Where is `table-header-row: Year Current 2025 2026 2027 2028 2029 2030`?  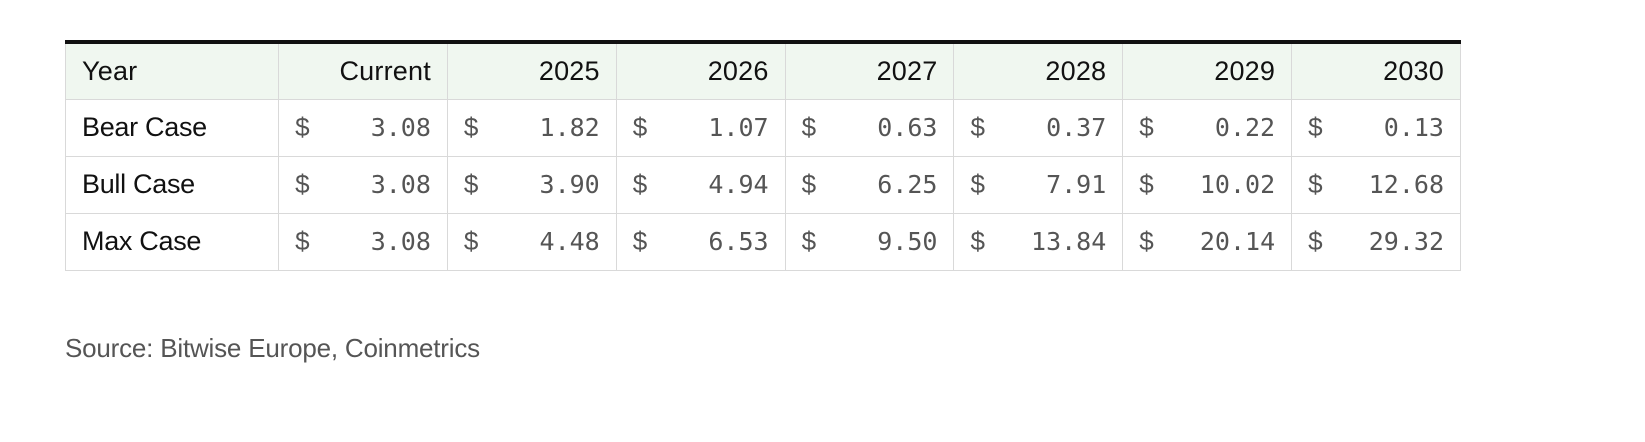
table-header-row: Year Current 2025 2026 2027 2028 2029 2030 is located at coordinates (762, 70).